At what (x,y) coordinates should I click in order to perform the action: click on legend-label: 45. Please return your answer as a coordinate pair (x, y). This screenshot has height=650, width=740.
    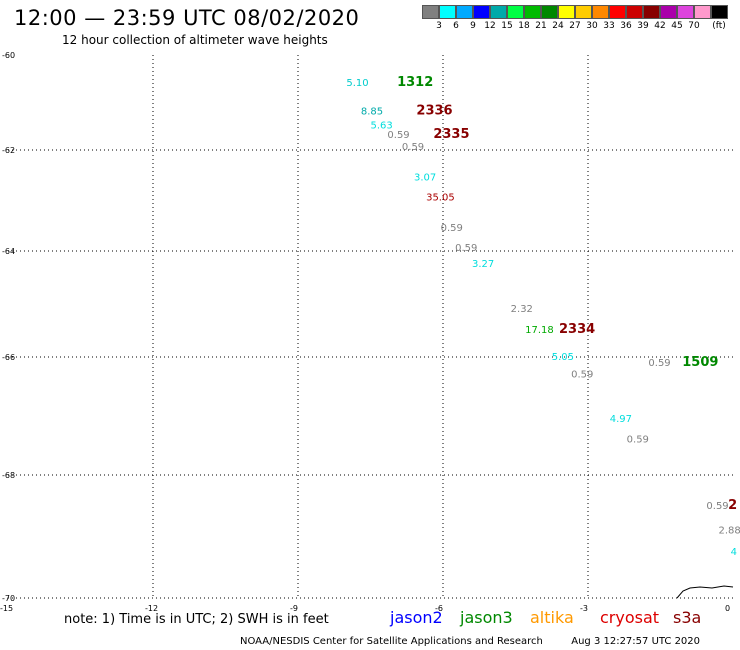
    Looking at the image, I should click on (677, 26).